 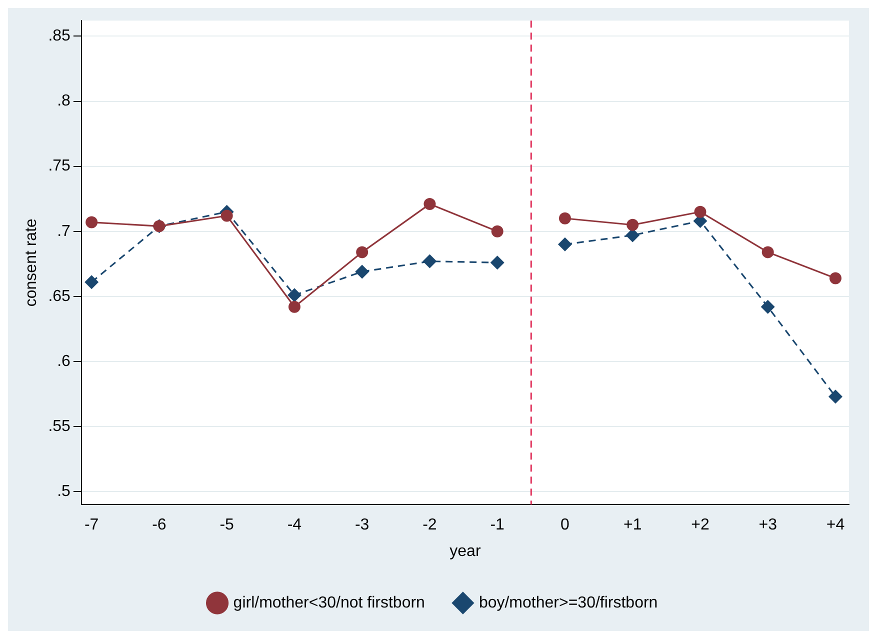 I want to click on x-axis-title: year, so click(x=466, y=551).